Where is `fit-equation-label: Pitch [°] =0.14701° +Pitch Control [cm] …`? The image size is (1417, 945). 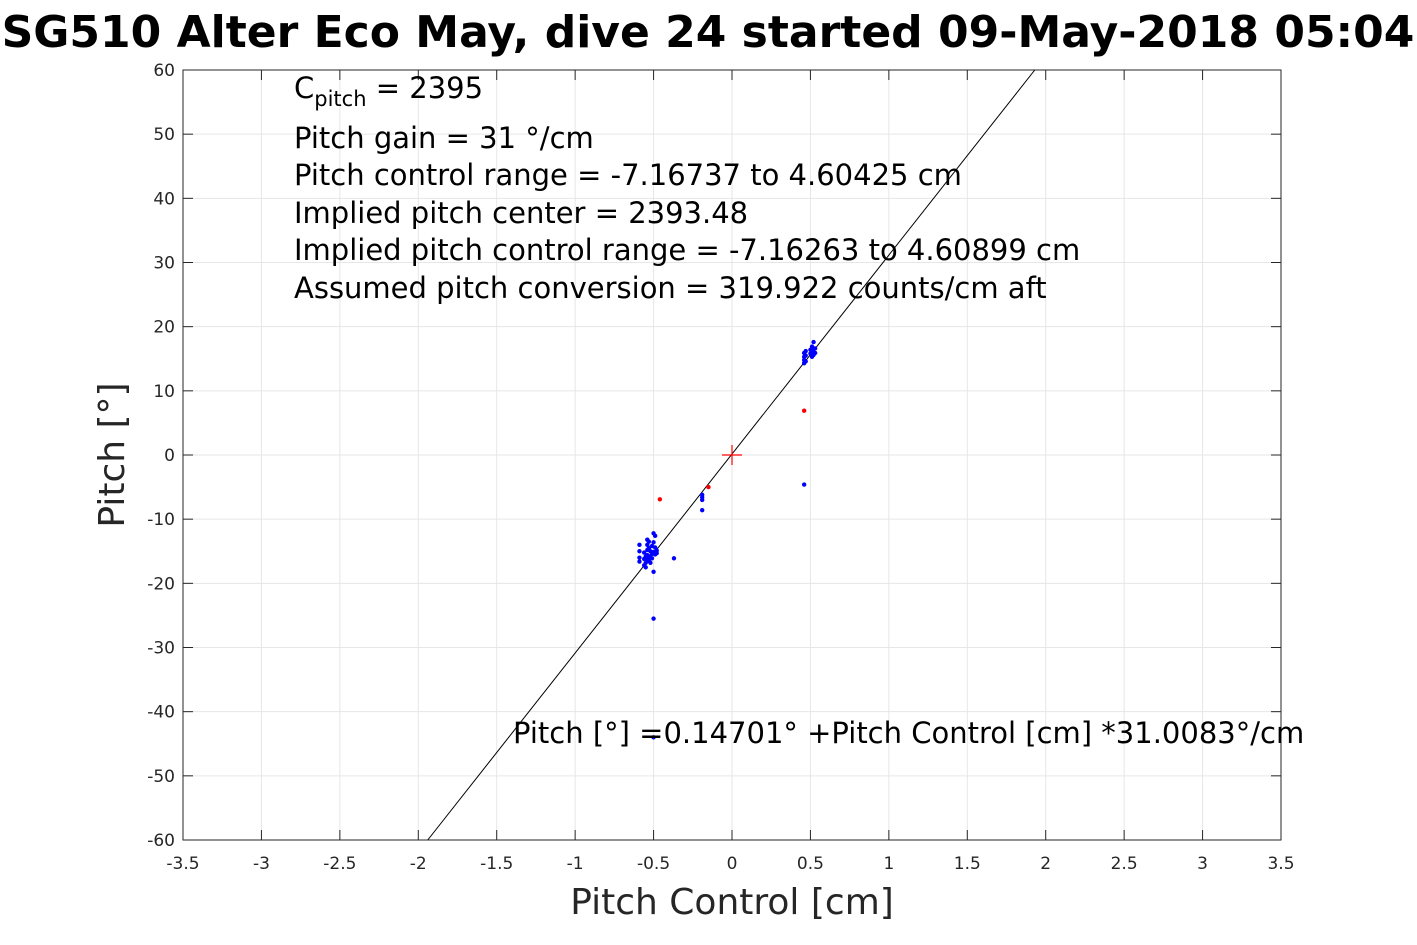 fit-equation-label: Pitch [°] =0.14701° +Pitch Control [cm] … is located at coordinates (908, 733).